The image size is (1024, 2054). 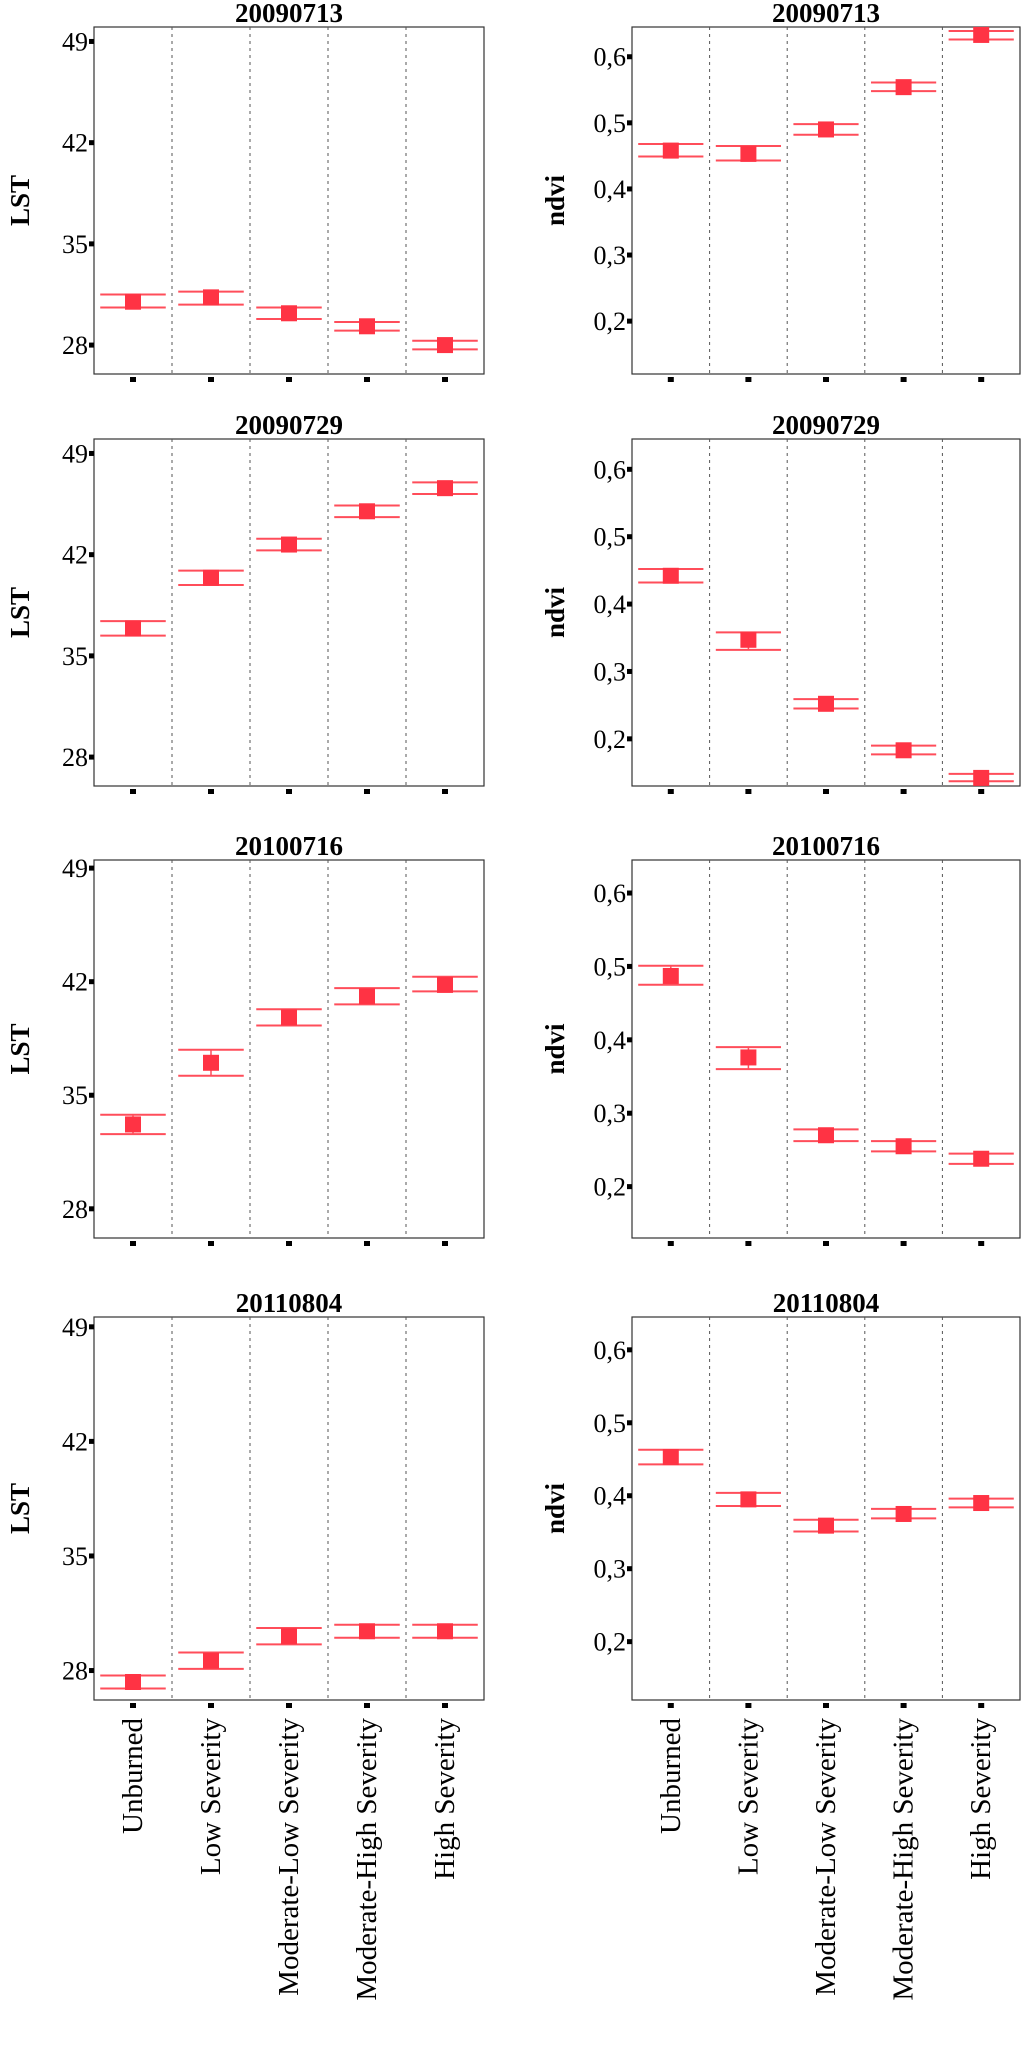 What do you see at coordinates (671, 1776) in the screenshot?
I see `x-category-label: Unburned` at bounding box center [671, 1776].